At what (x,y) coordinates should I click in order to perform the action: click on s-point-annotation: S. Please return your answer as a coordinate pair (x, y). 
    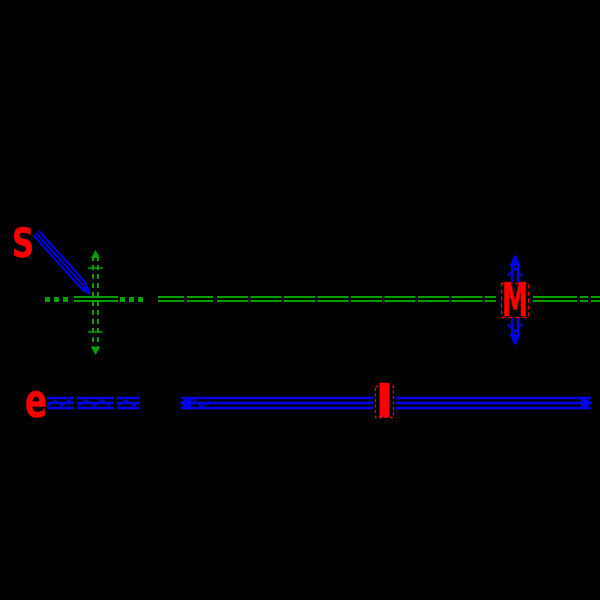
    Looking at the image, I should click on (57, 288).